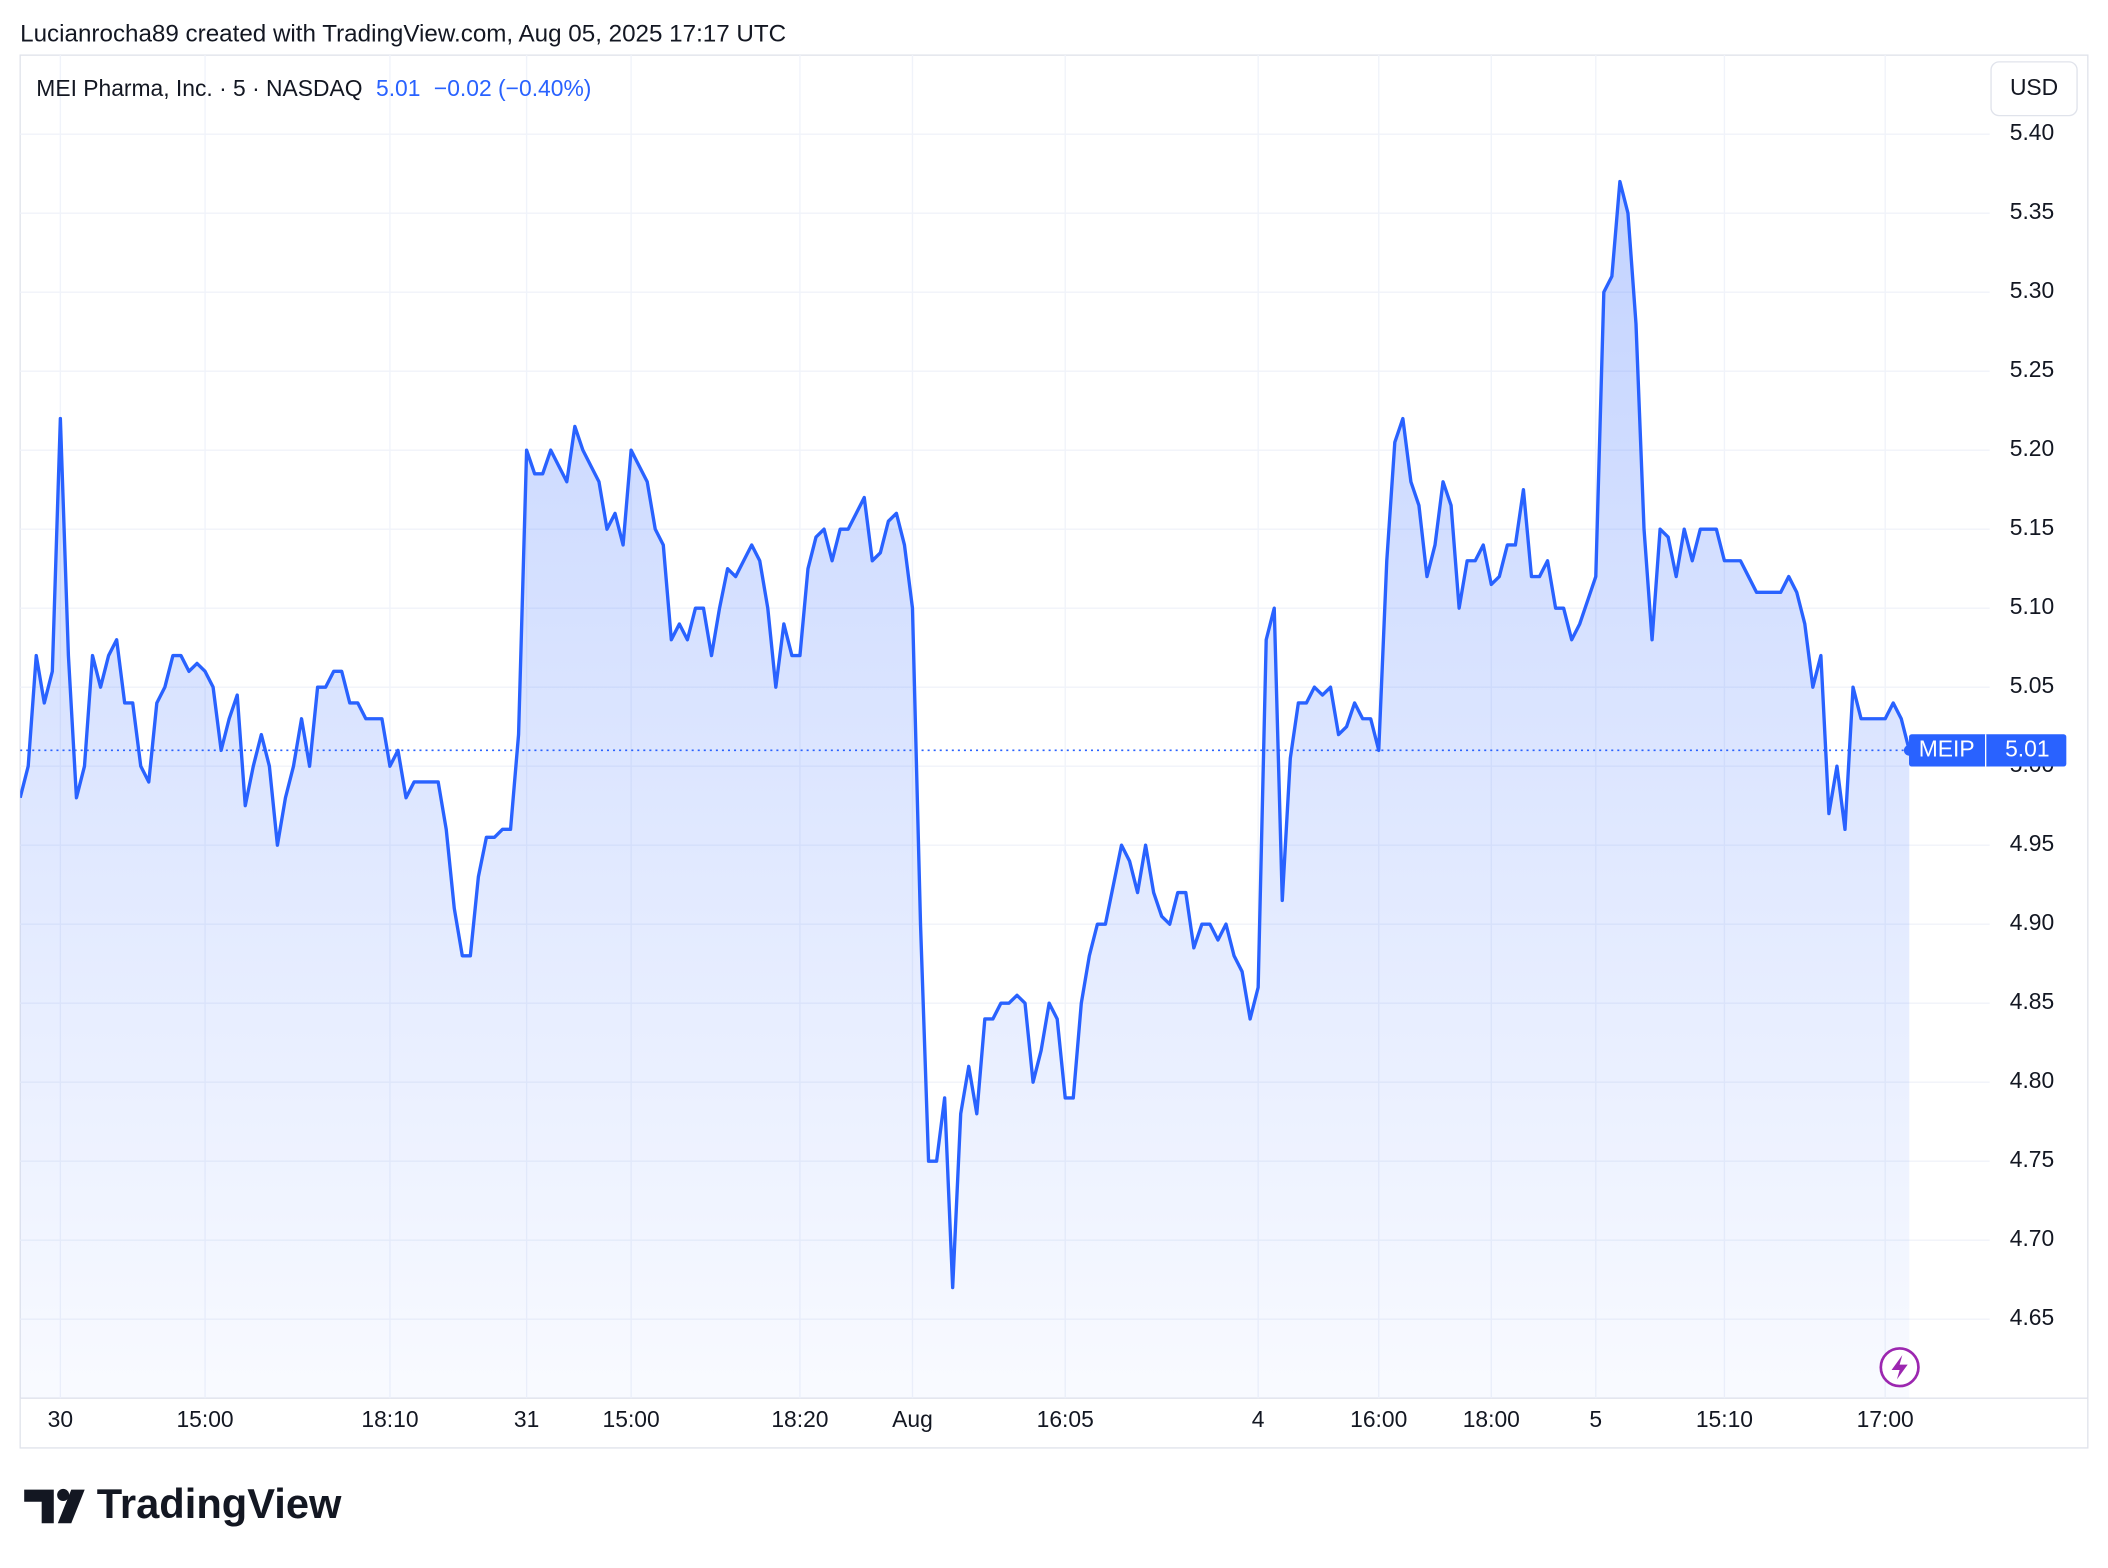 This screenshot has width=2108, height=1568. I want to click on x-tick-label: 18:10, so click(389, 1419).